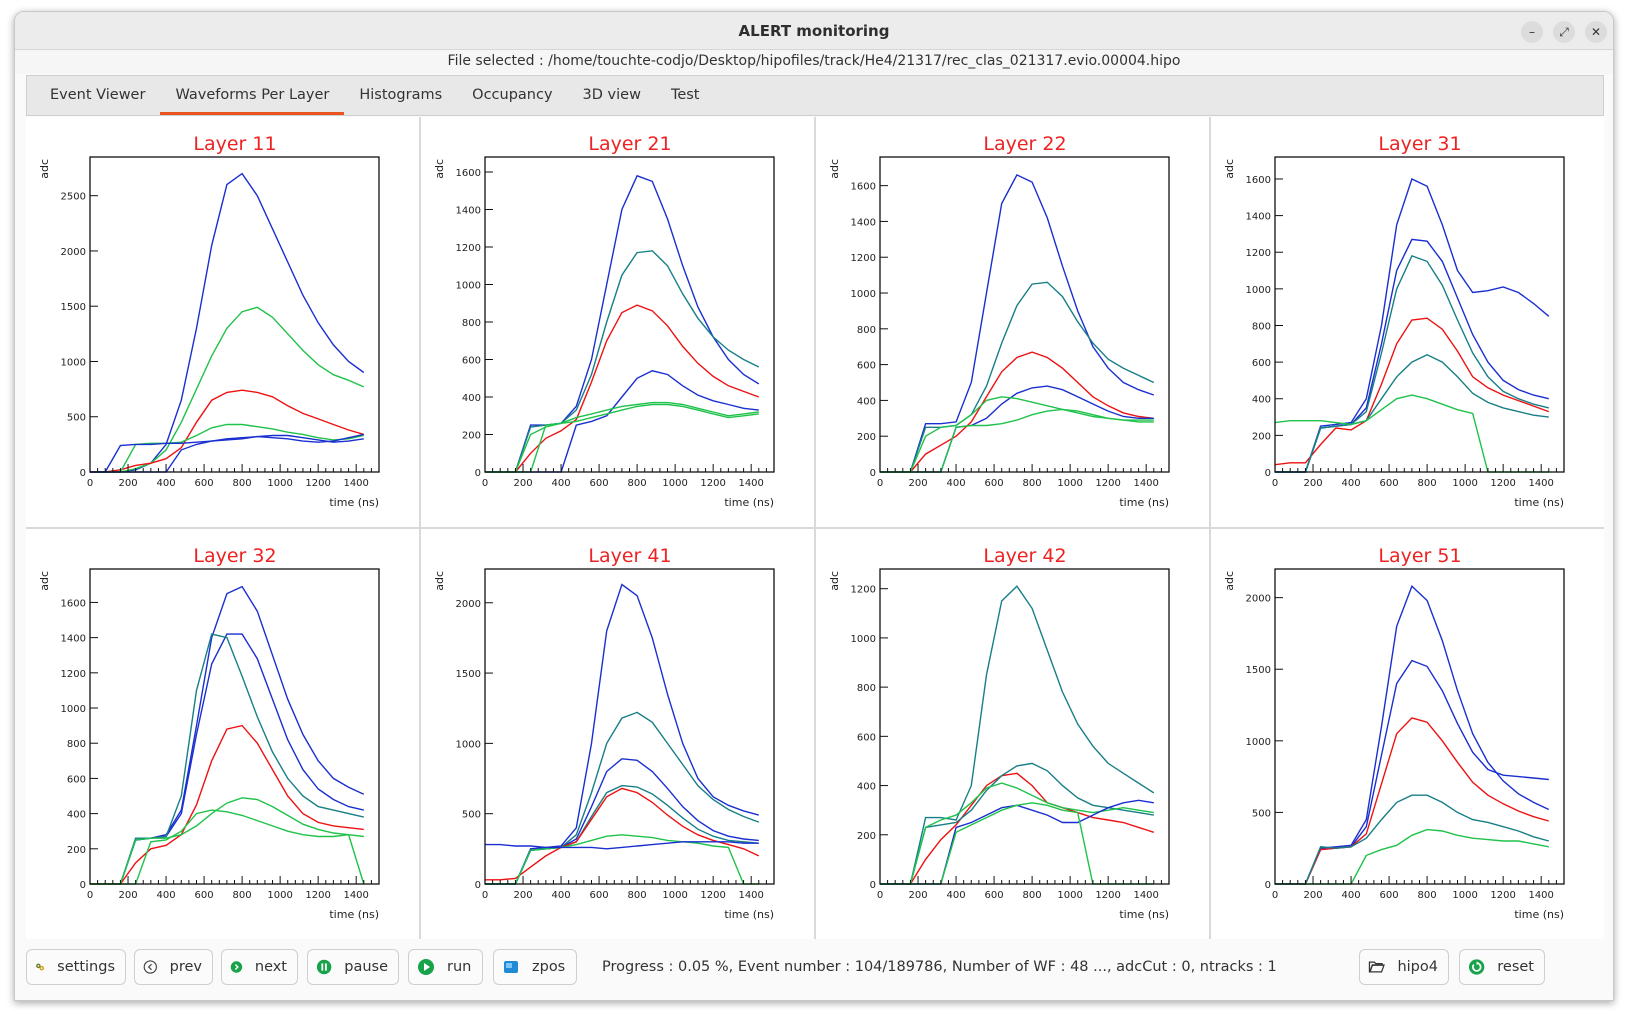 This screenshot has height=1019, width=1628. I want to click on x-tick-label: 1200, so click(317, 483).